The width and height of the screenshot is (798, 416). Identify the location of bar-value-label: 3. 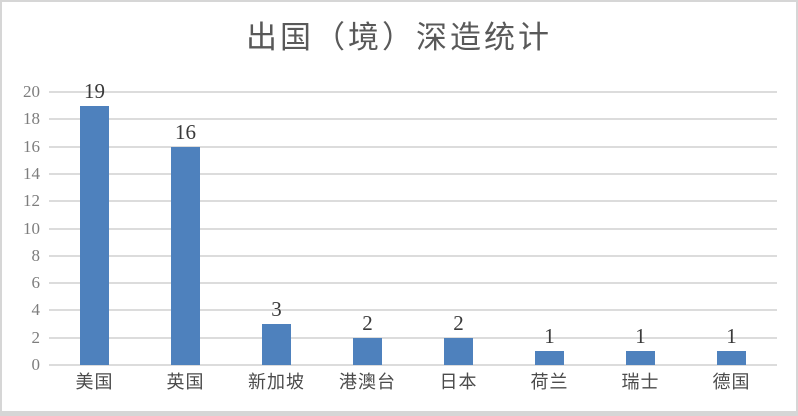
(276, 309).